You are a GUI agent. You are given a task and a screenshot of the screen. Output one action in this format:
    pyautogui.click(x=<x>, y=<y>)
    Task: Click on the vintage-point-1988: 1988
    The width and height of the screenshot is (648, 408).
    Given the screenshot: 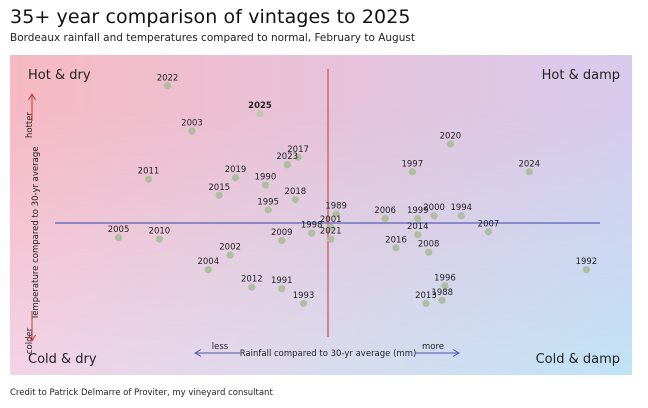 What is the action you would take?
    pyautogui.click(x=442, y=296)
    